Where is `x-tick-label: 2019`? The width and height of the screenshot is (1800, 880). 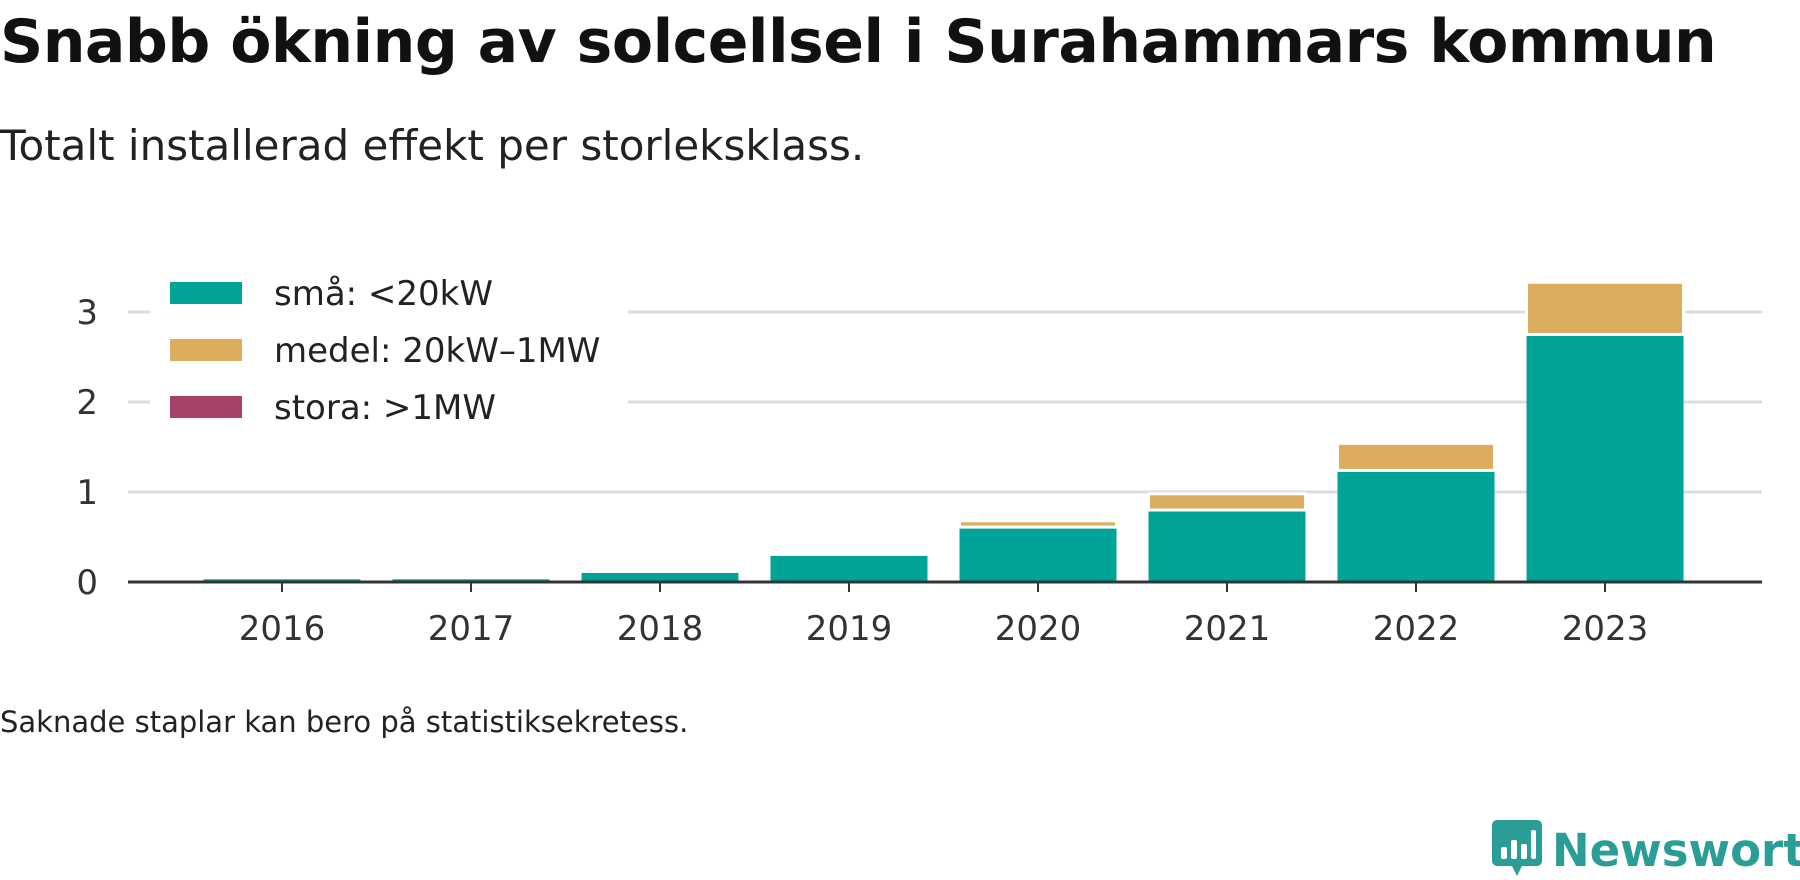 x-tick-label: 2019 is located at coordinates (849, 629).